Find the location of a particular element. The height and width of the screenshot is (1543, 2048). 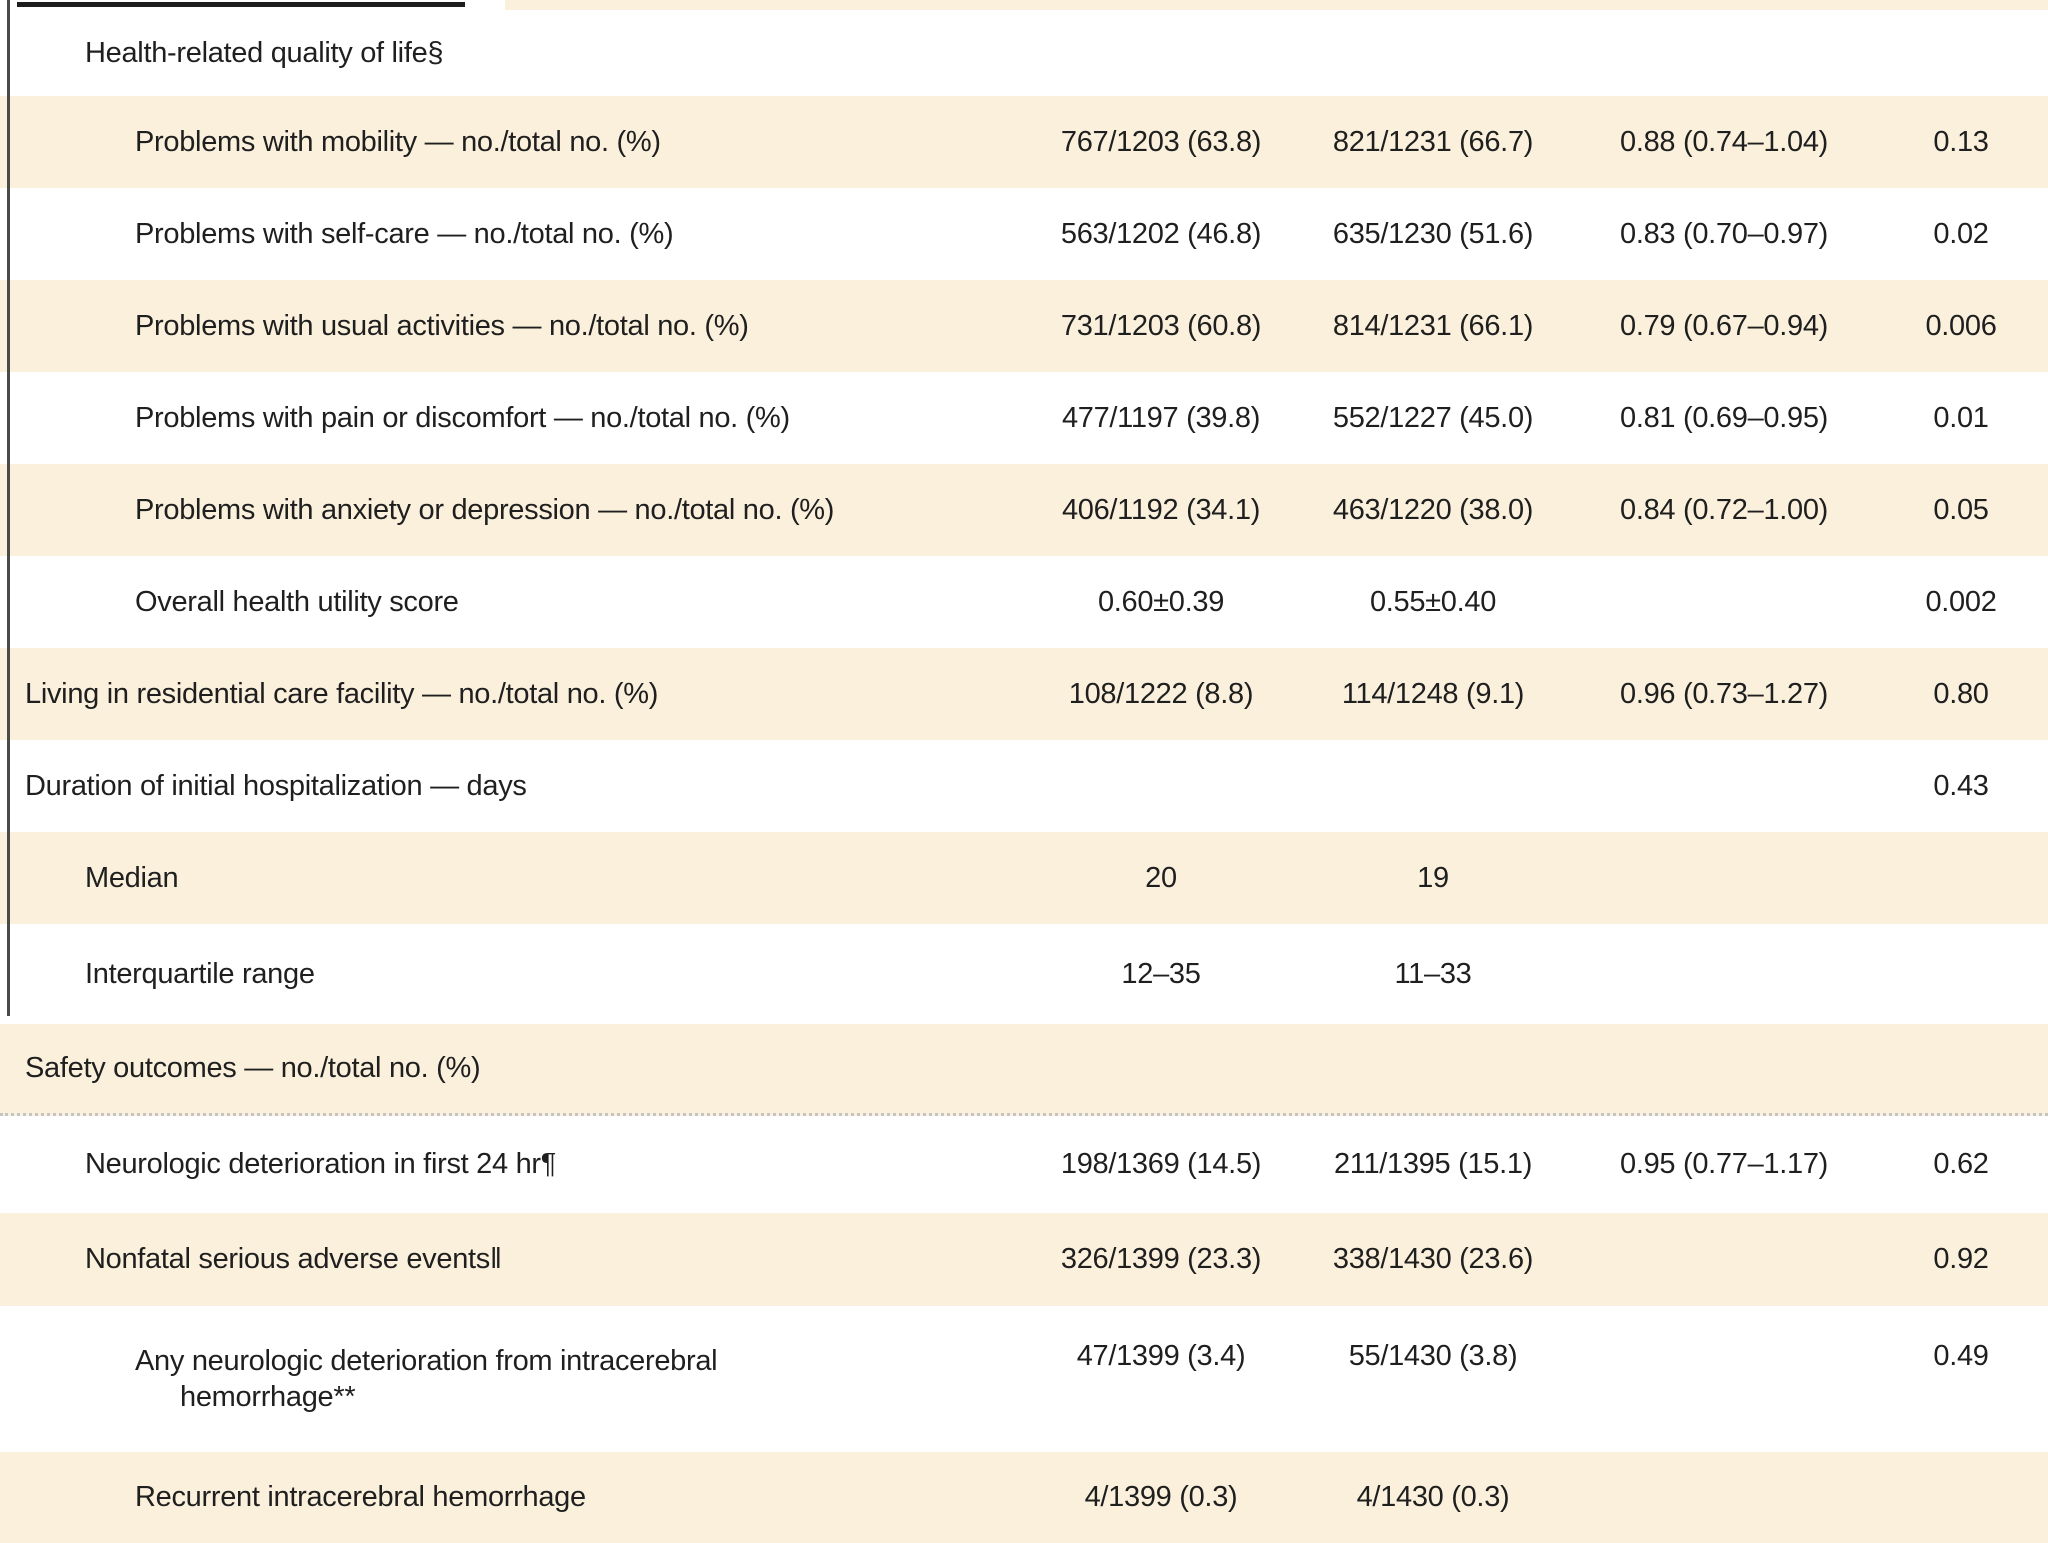

effect-estimate: 0.96 (0.73–1.27) is located at coordinates (1724, 693).